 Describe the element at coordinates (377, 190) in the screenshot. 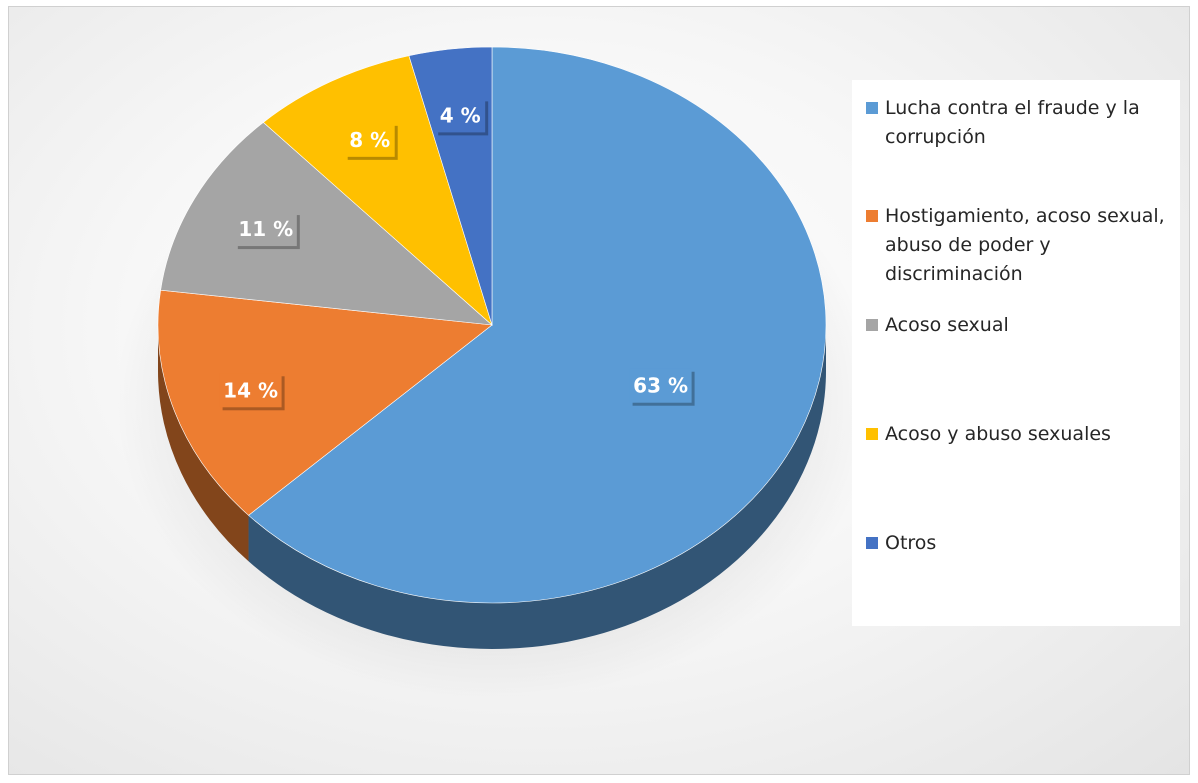

I see `pie-slice-acoso-y-abuso-sexuales` at that location.